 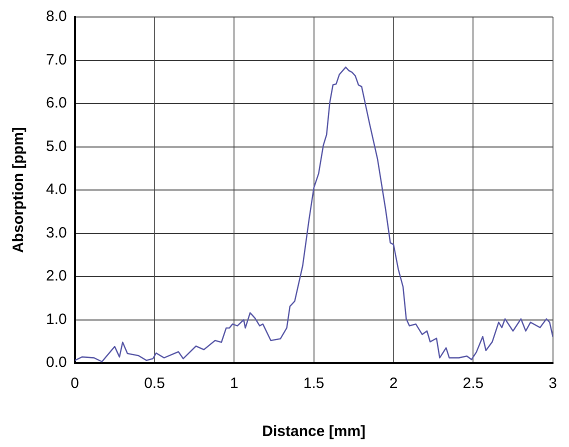 I want to click on y-tick-label: 5.0, so click(x=56, y=146).